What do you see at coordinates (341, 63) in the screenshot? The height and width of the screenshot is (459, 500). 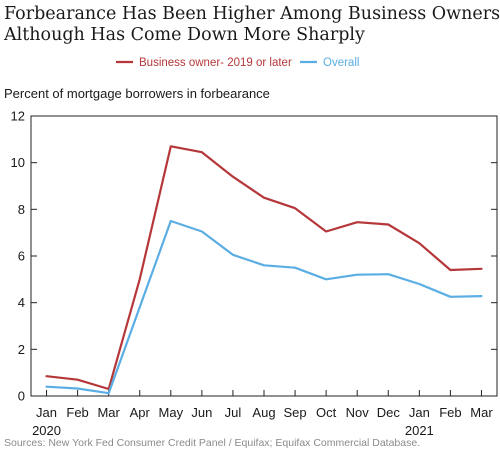 I see `legend-label-2: Overall` at bounding box center [341, 63].